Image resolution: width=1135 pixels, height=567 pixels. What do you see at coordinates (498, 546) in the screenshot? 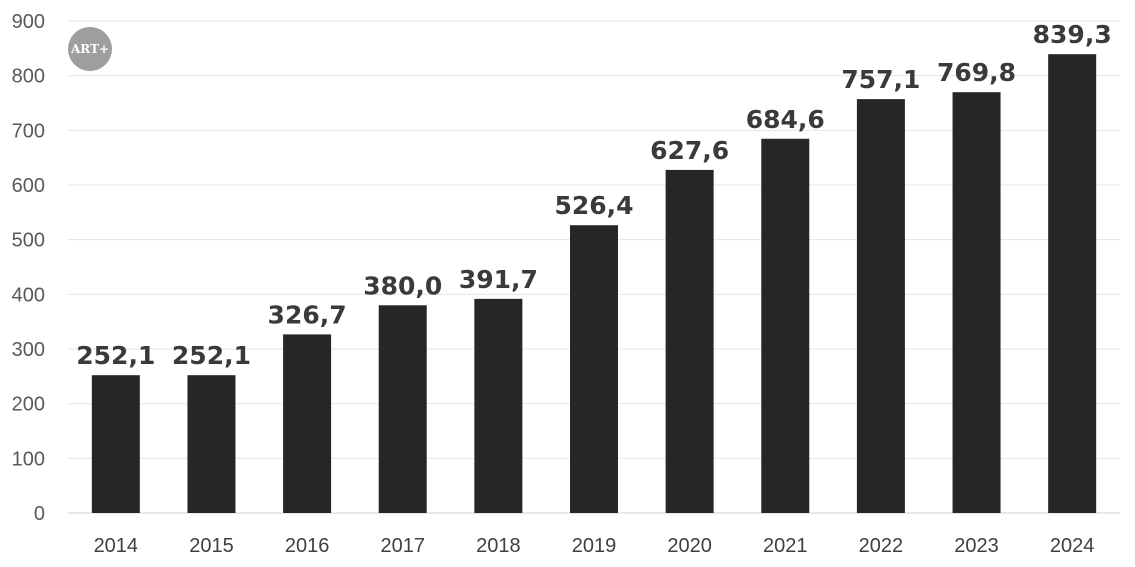
I see `x-tick-label-2018: 2018` at bounding box center [498, 546].